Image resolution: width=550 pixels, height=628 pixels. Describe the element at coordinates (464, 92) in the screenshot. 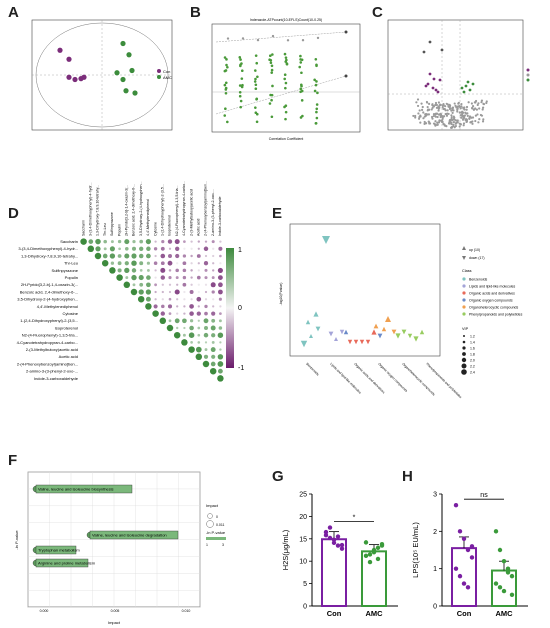

I see `volcano-point-up` at that location.